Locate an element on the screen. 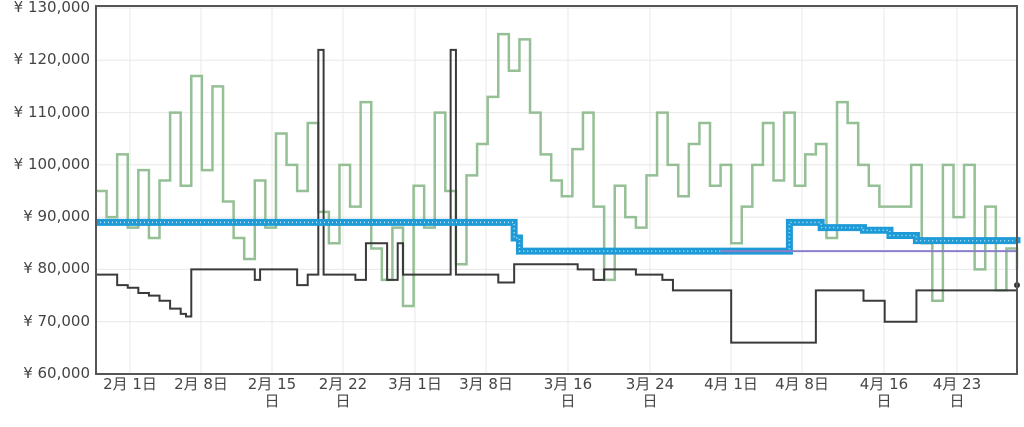 The height and width of the screenshot is (427, 1024). x-tick-label-line1: 4月 23 is located at coordinates (957, 384).